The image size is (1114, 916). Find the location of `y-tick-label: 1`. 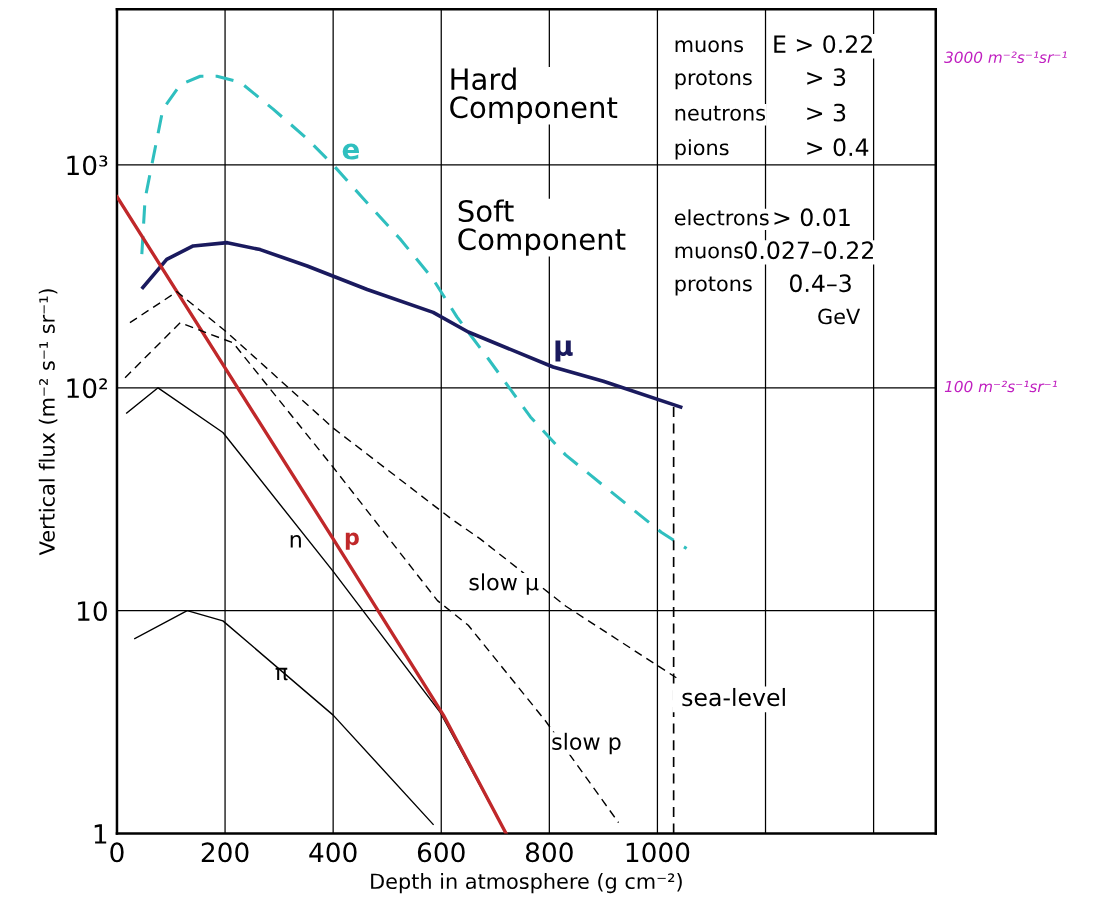

y-tick-label: 1 is located at coordinates (100, 834).